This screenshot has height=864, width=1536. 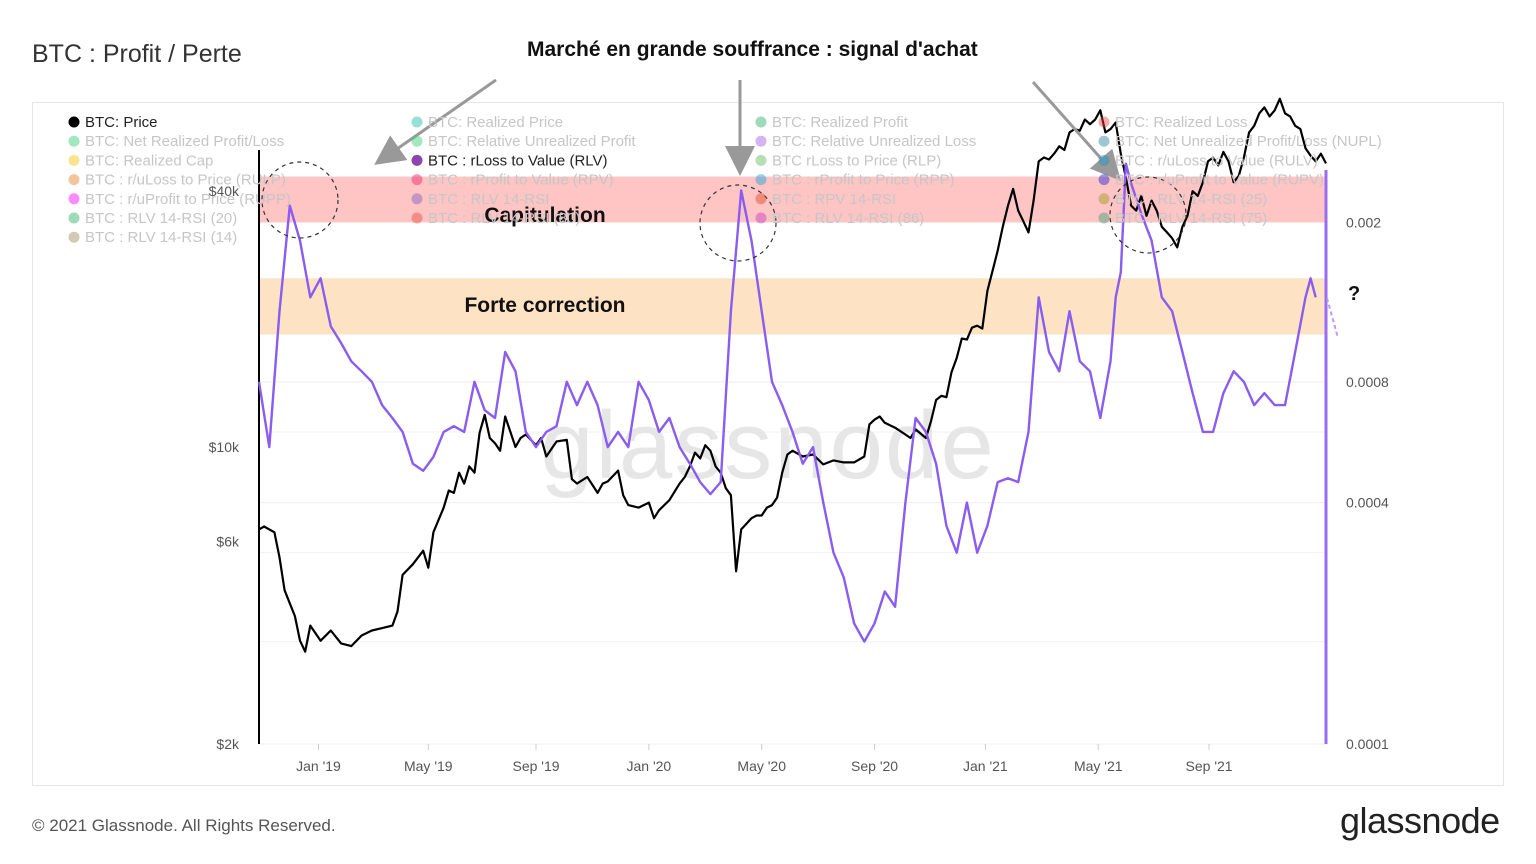 I want to click on left-tick-label: $40k, so click(x=224, y=191).